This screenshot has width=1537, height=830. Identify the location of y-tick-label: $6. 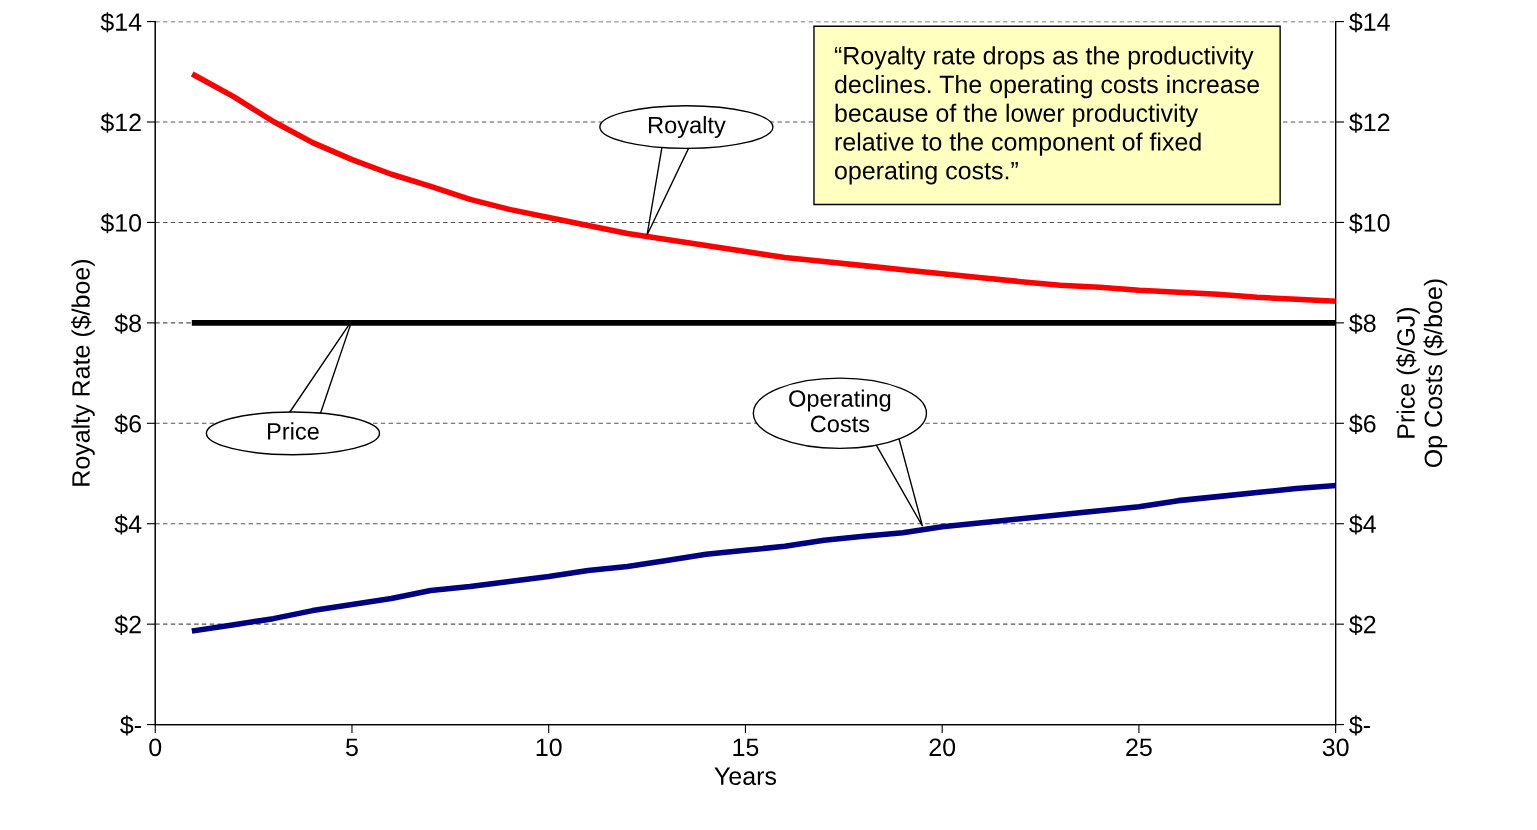
(127, 424).